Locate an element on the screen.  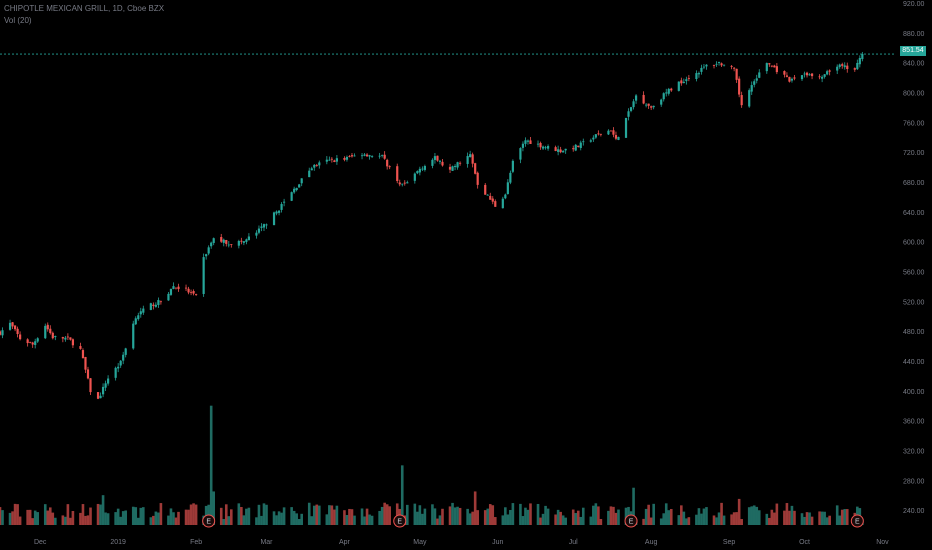
y-tick-label: 400.00 is located at coordinates (914, 392).